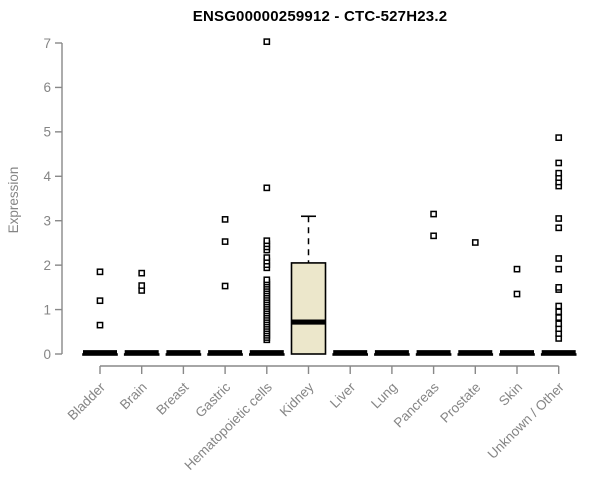  What do you see at coordinates (47, 43) in the screenshot?
I see `y-tick-label: 7` at bounding box center [47, 43].